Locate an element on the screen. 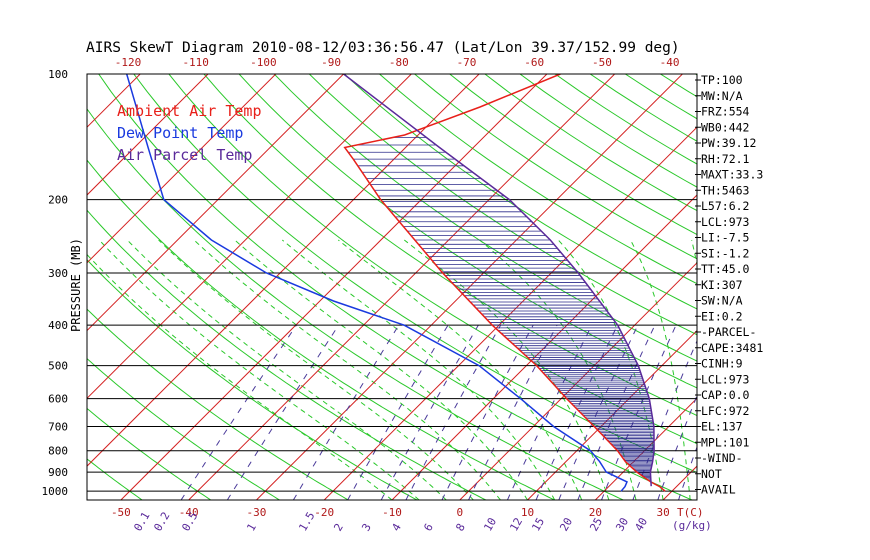 This screenshot has width=870, height=560. sounding-index: CINH:9 is located at coordinates (722, 364).